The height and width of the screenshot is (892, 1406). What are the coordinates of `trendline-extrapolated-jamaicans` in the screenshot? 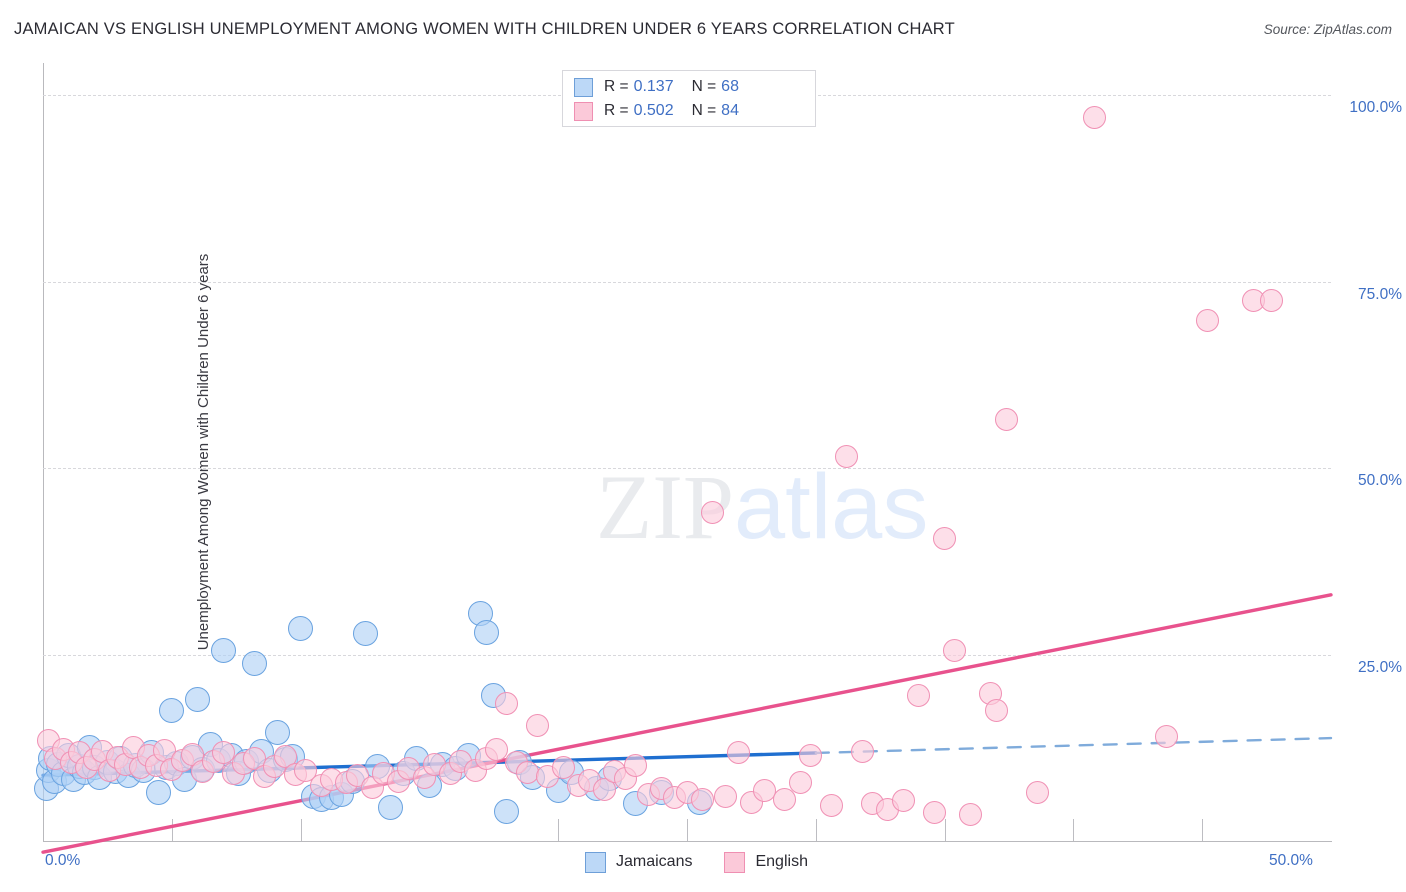 It's located at (1073, 745).